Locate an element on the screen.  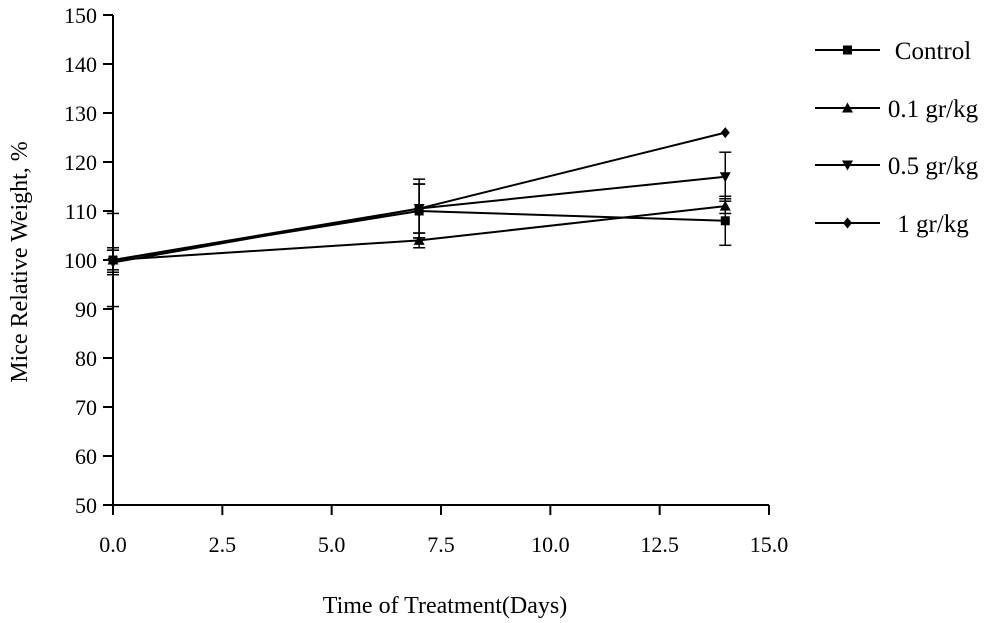
legend-item: 0.5 gr/kg is located at coordinates (897, 166).